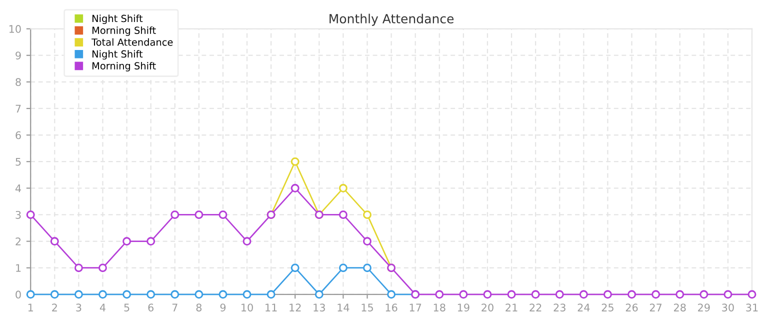 The image size is (765, 320). What do you see at coordinates (440, 308) in the screenshot?
I see `x-tick-label: 18` at bounding box center [440, 308].